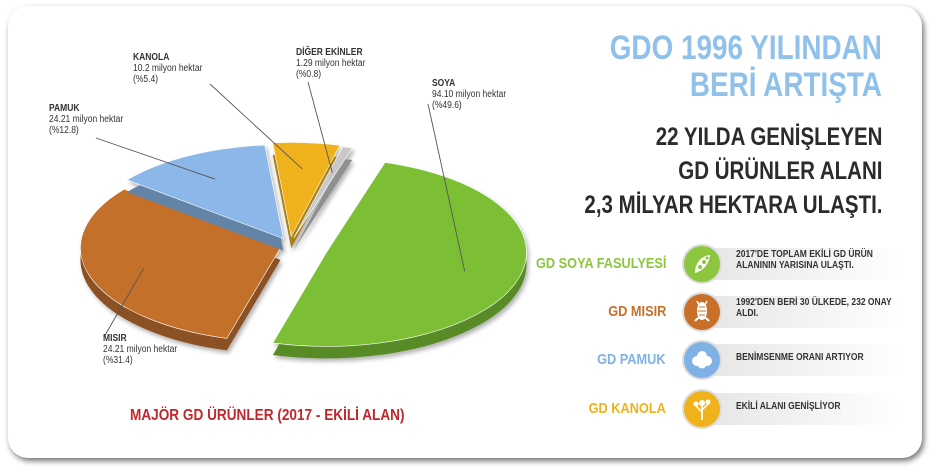 This screenshot has height=472, width=936. Describe the element at coordinates (768, 137) in the screenshot. I see `subtitle-line-1: 22 YILDA GENİŞLEYEN` at that location.